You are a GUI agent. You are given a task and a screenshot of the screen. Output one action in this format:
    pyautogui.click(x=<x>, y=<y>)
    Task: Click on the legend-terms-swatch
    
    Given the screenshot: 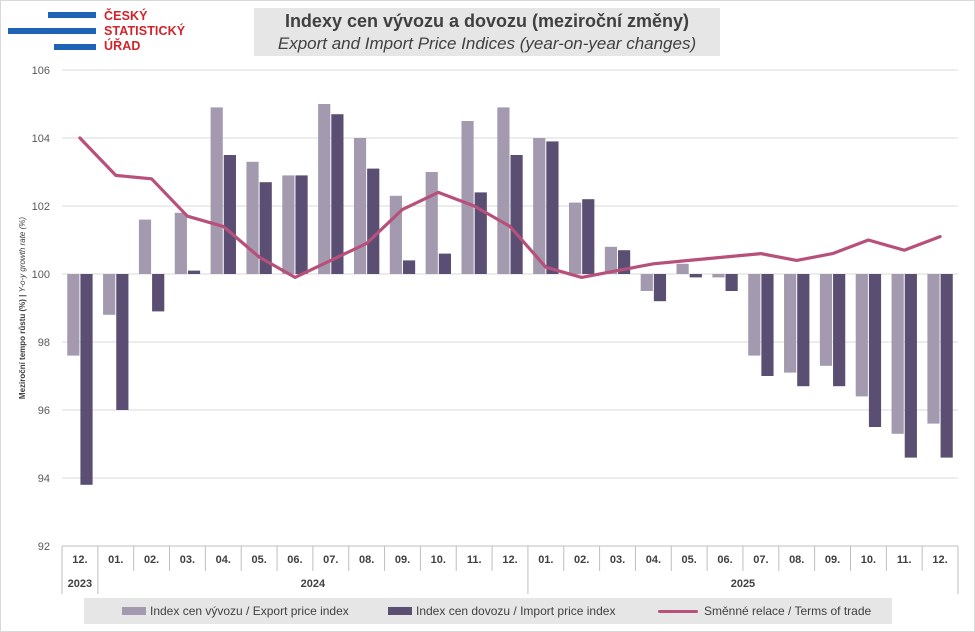 What is the action you would take?
    pyautogui.click(x=678, y=611)
    